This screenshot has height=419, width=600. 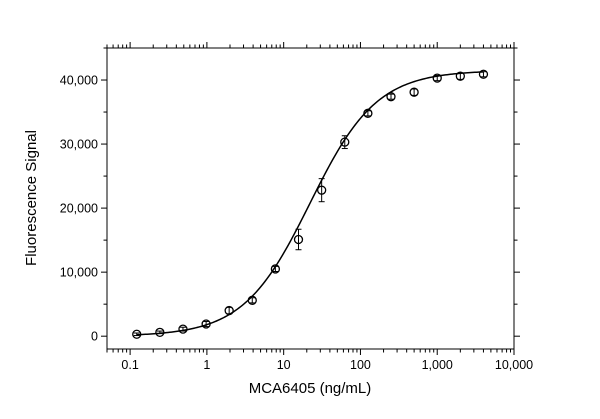 What do you see at coordinates (310, 388) in the screenshot?
I see `x-axis-label: MCA6405 (ng/mL)` at bounding box center [310, 388].